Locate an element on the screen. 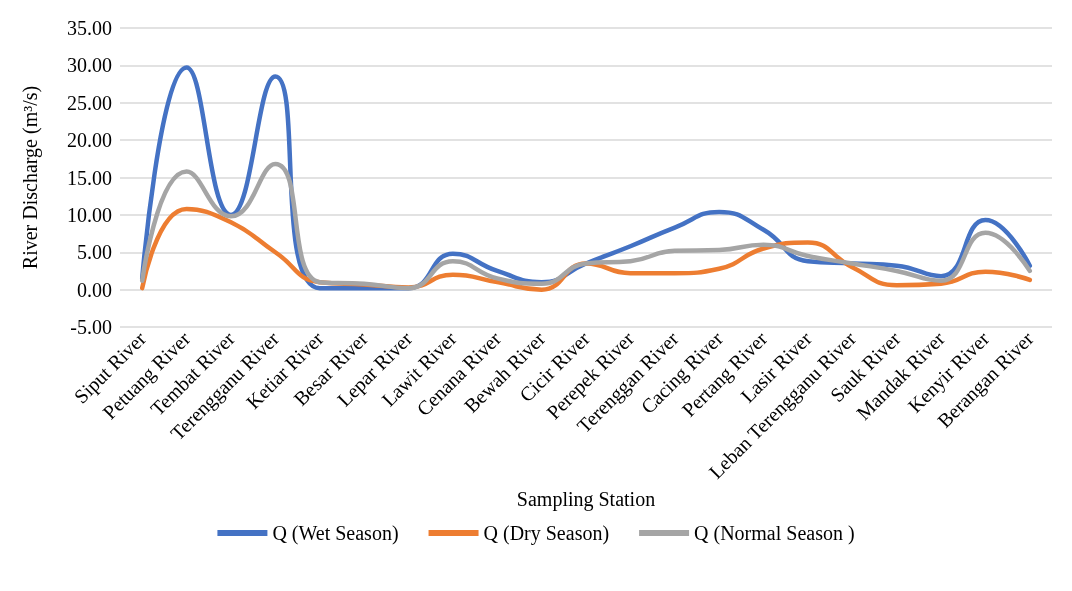  y-tick-label: 20.00 is located at coordinates (89, 140).